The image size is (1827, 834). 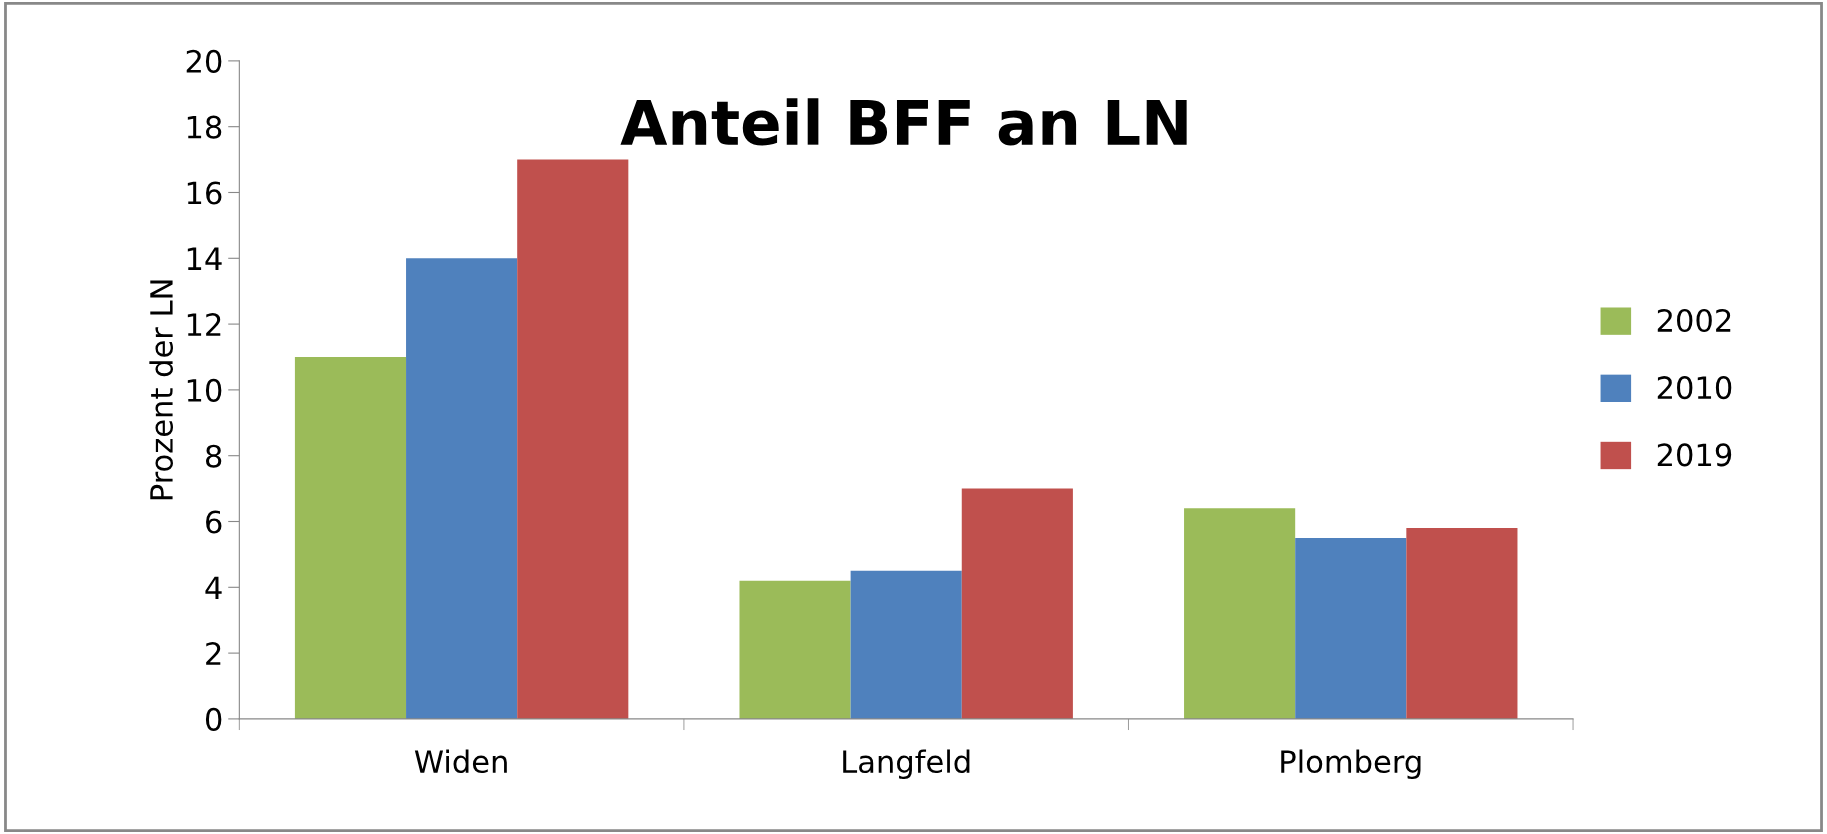 I want to click on y-tick-label: 10, so click(x=204, y=390).